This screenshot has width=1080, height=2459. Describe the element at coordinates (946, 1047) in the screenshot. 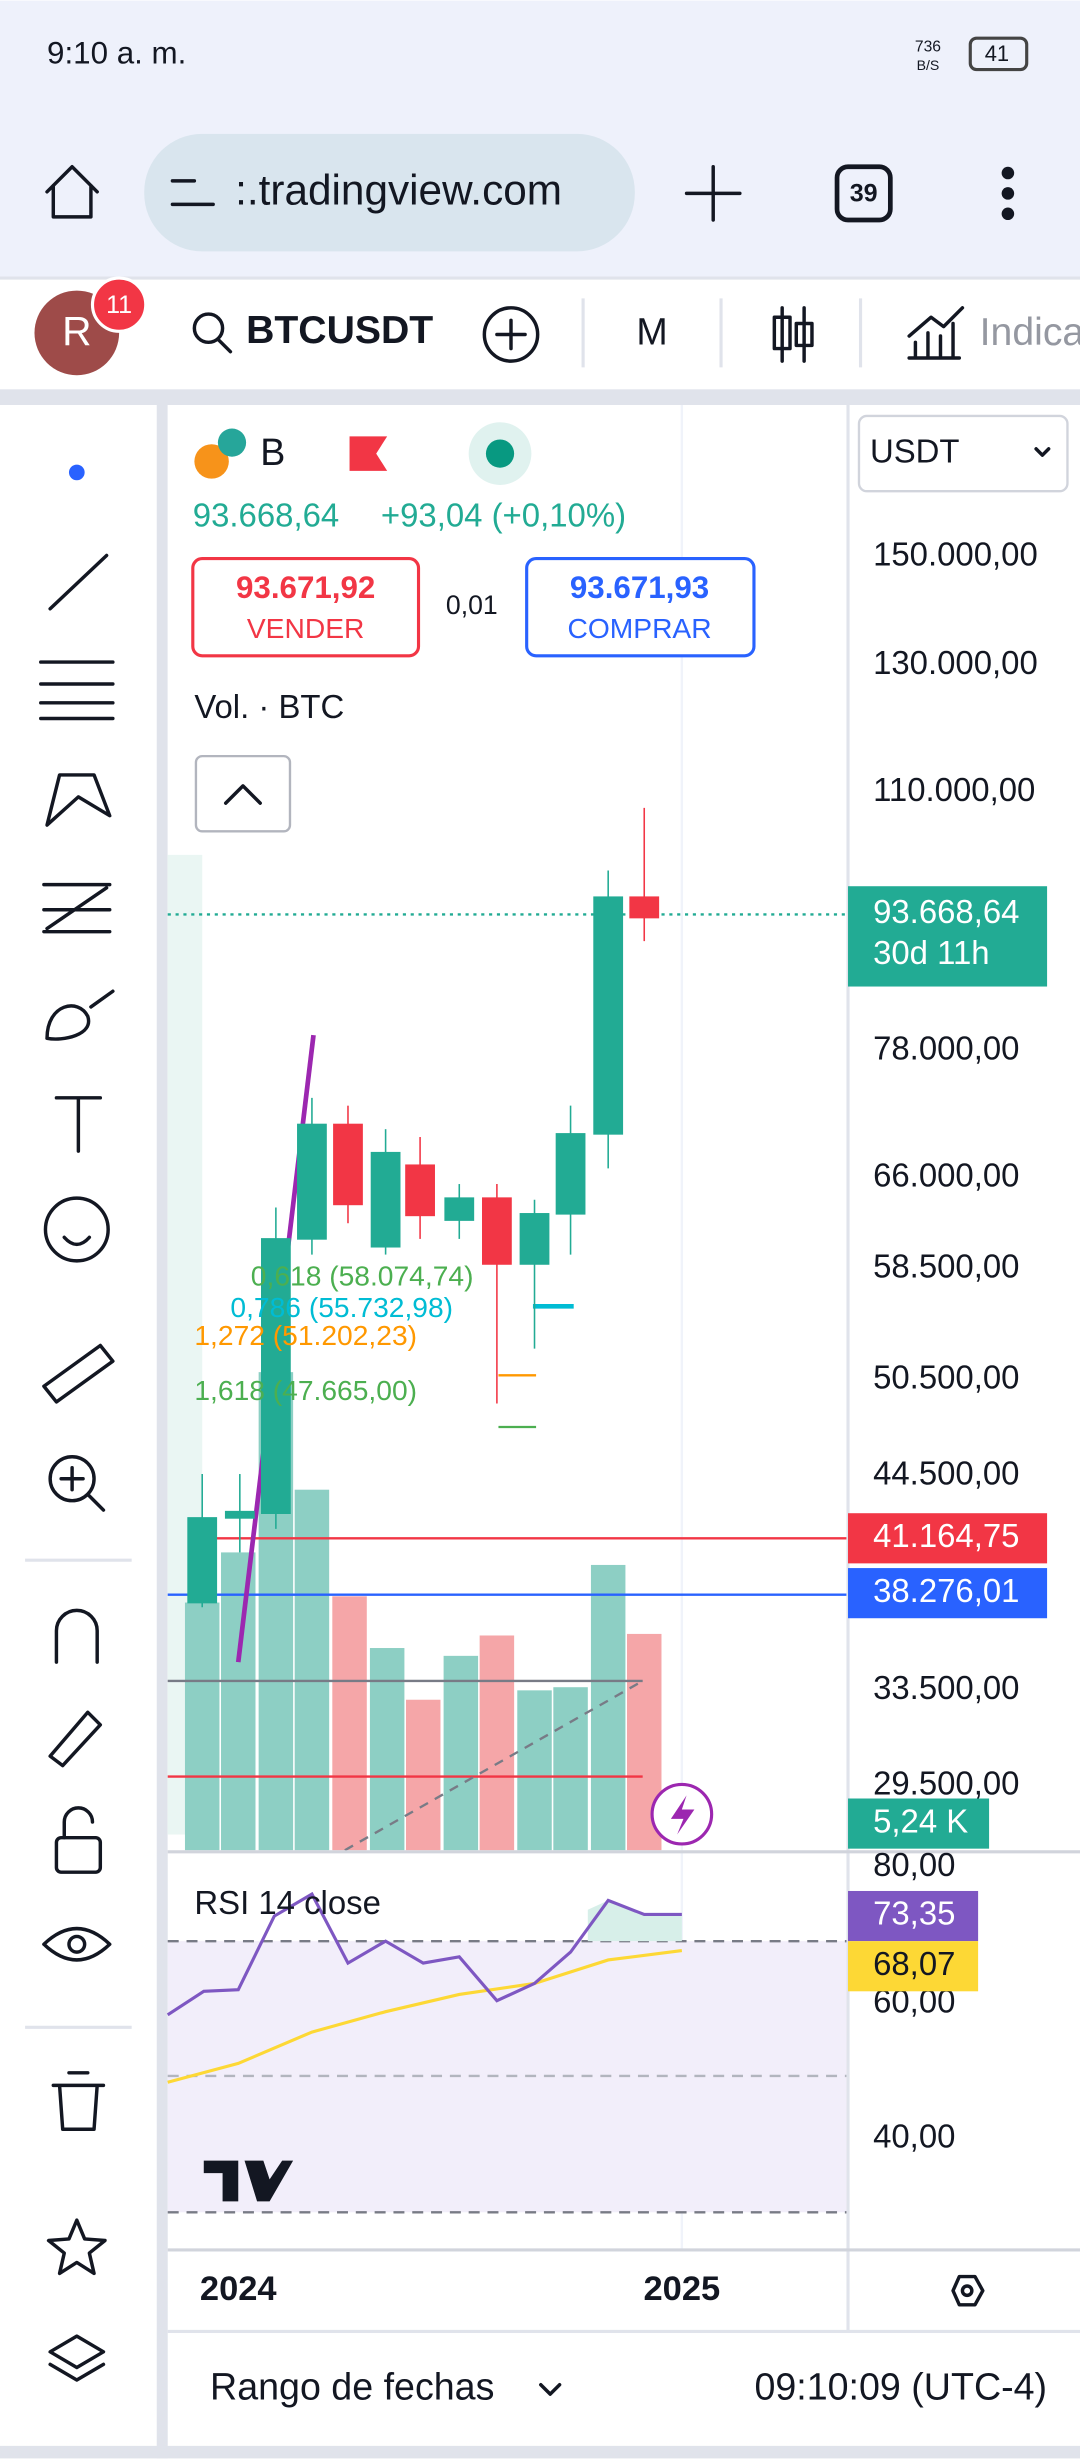

I see `price-label: 78.000,00` at that location.